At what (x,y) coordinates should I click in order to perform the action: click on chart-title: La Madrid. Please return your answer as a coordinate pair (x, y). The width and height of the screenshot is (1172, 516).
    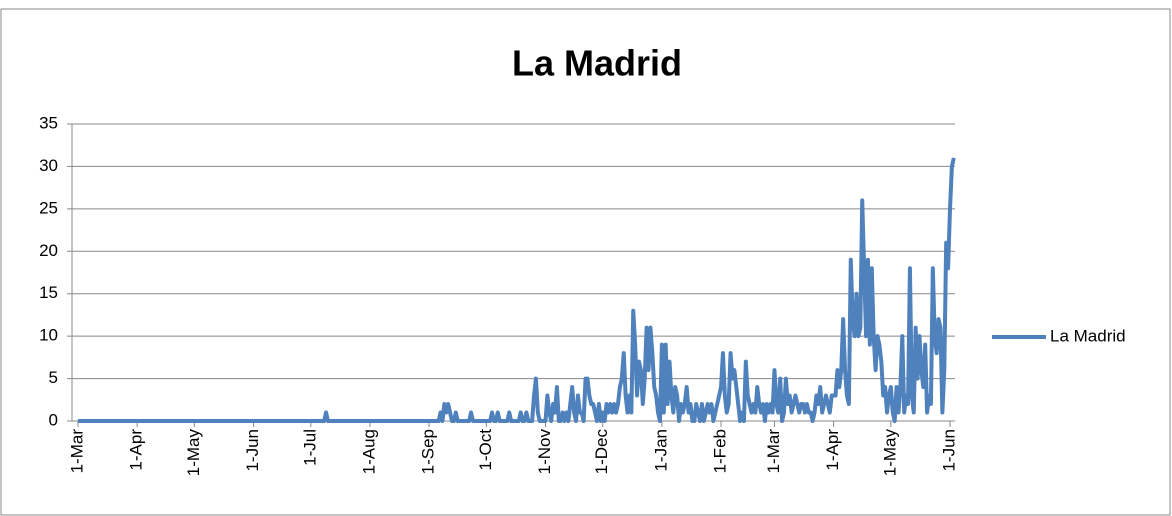
    Looking at the image, I should click on (597, 63).